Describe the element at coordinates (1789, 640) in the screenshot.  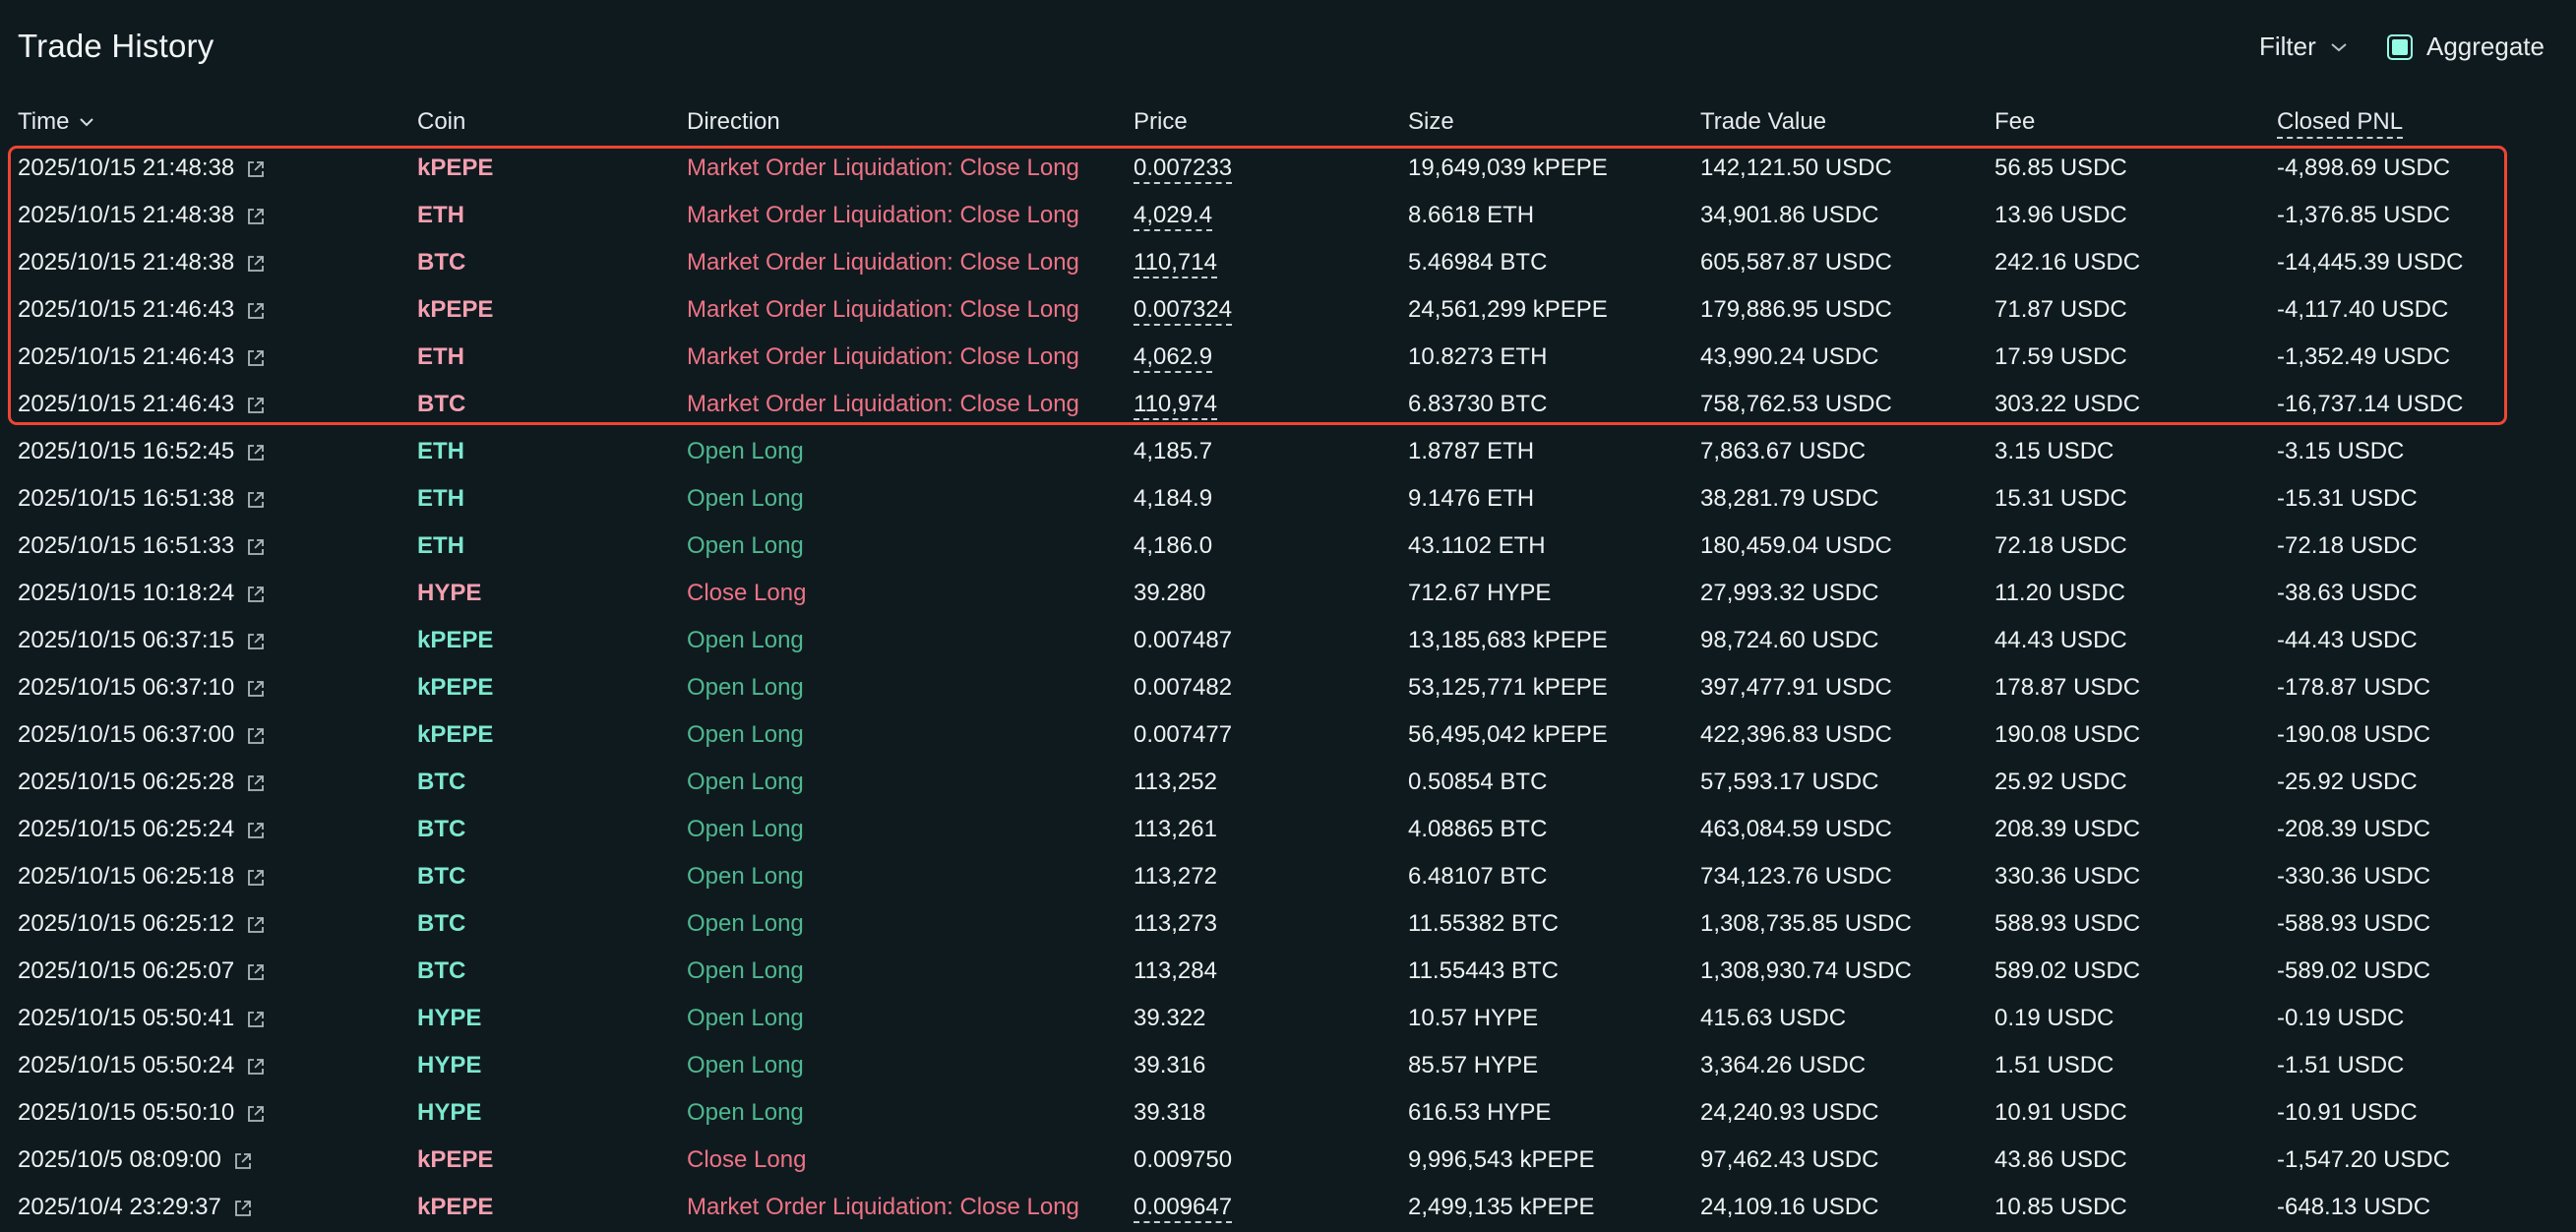
I see `trade-value: 98,724.60 USDC` at that location.